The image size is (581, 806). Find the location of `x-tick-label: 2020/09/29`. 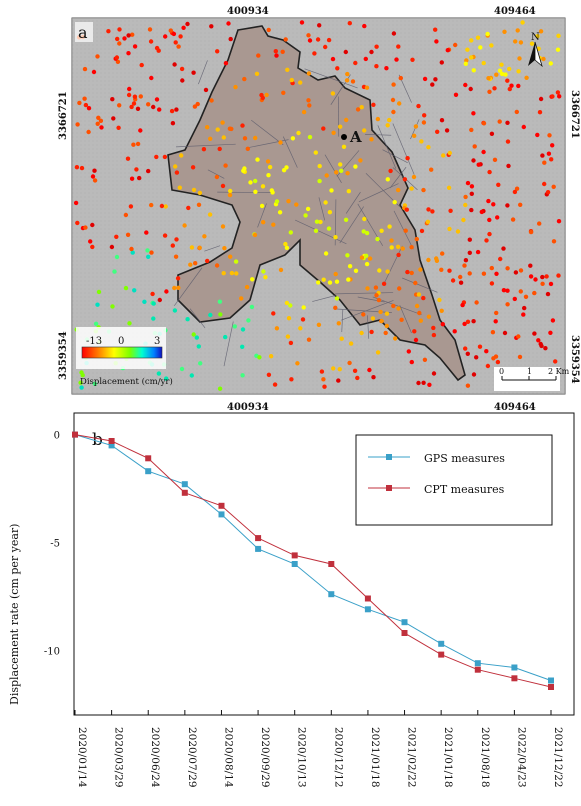

x-tick-label: 2020/09/29 is located at coordinates (265, 757).